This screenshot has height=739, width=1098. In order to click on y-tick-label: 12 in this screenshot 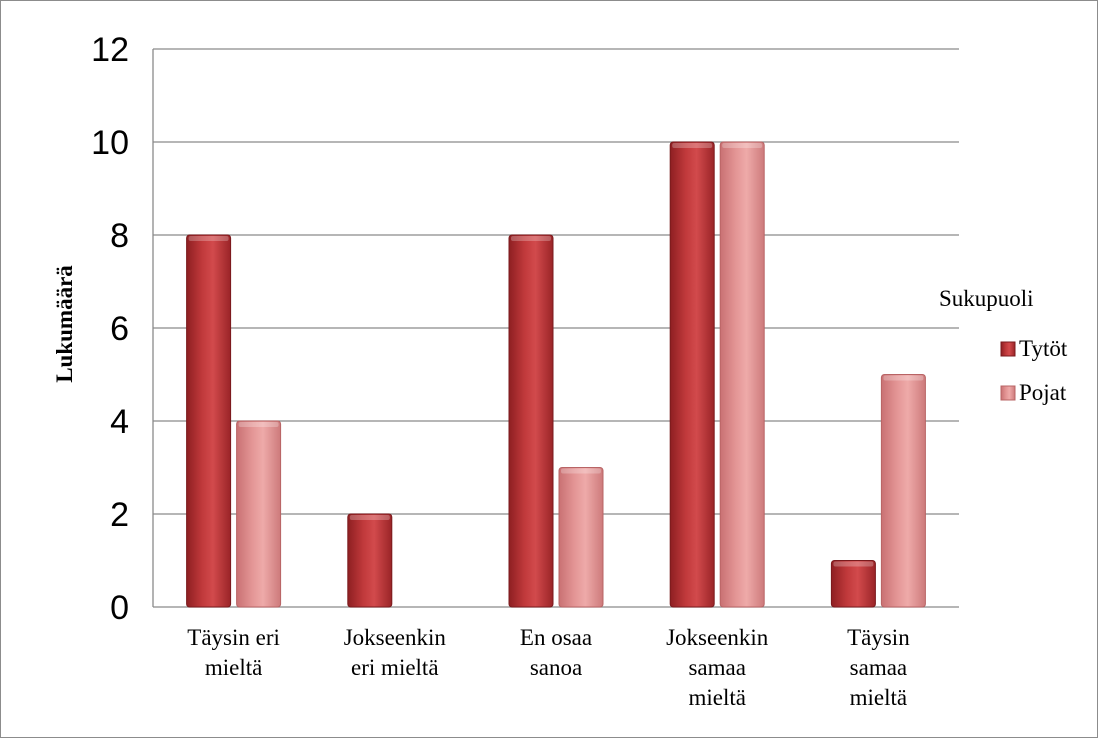, I will do `click(110, 50)`.